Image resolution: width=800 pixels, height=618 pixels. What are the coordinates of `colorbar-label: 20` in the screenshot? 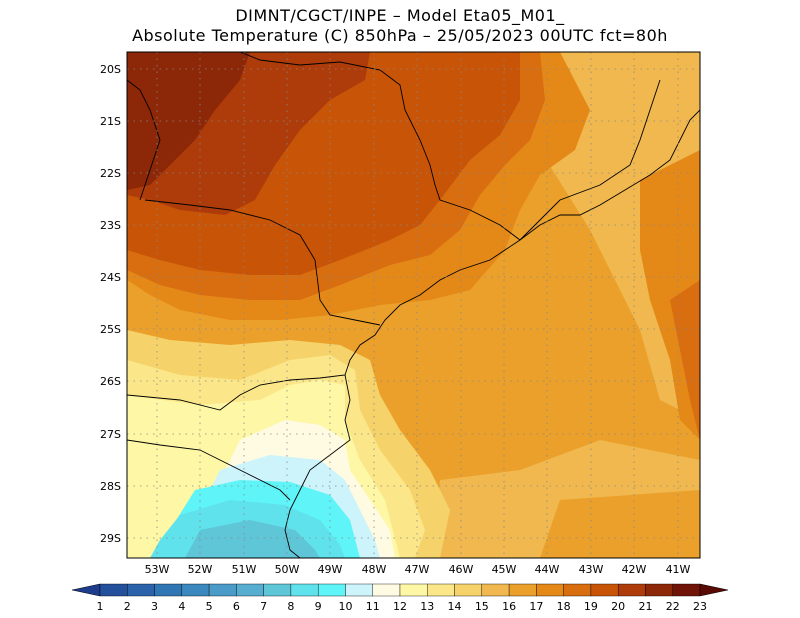 It's located at (618, 606).